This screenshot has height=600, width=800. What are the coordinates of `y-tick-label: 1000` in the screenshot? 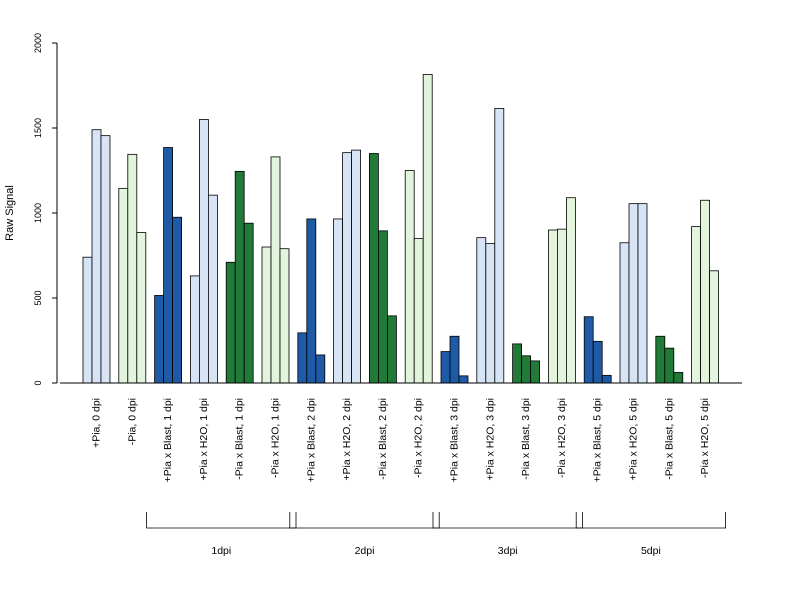 It's located at (38, 213).